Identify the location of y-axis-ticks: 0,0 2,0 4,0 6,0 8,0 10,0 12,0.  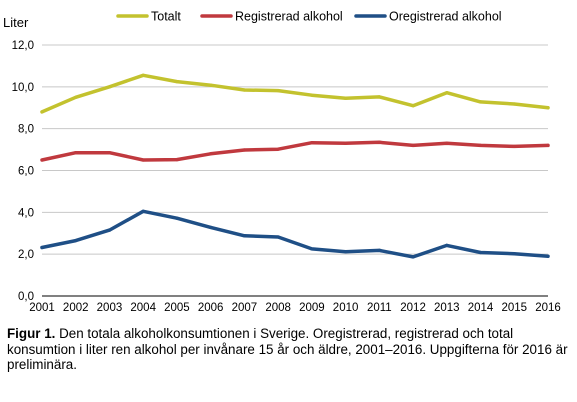
(23, 171).